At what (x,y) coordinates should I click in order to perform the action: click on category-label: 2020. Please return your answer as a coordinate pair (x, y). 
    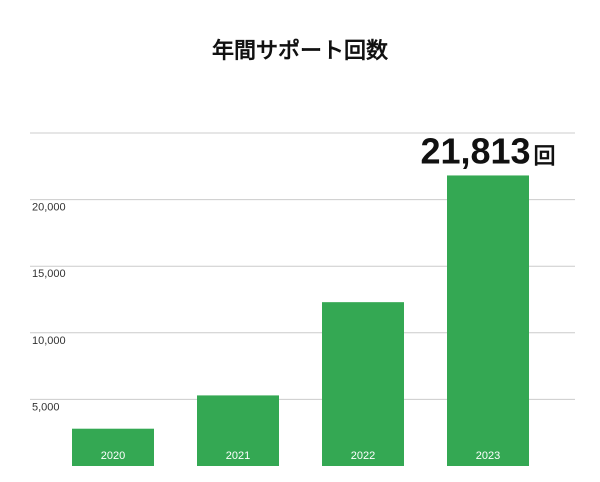
    Looking at the image, I should click on (113, 456).